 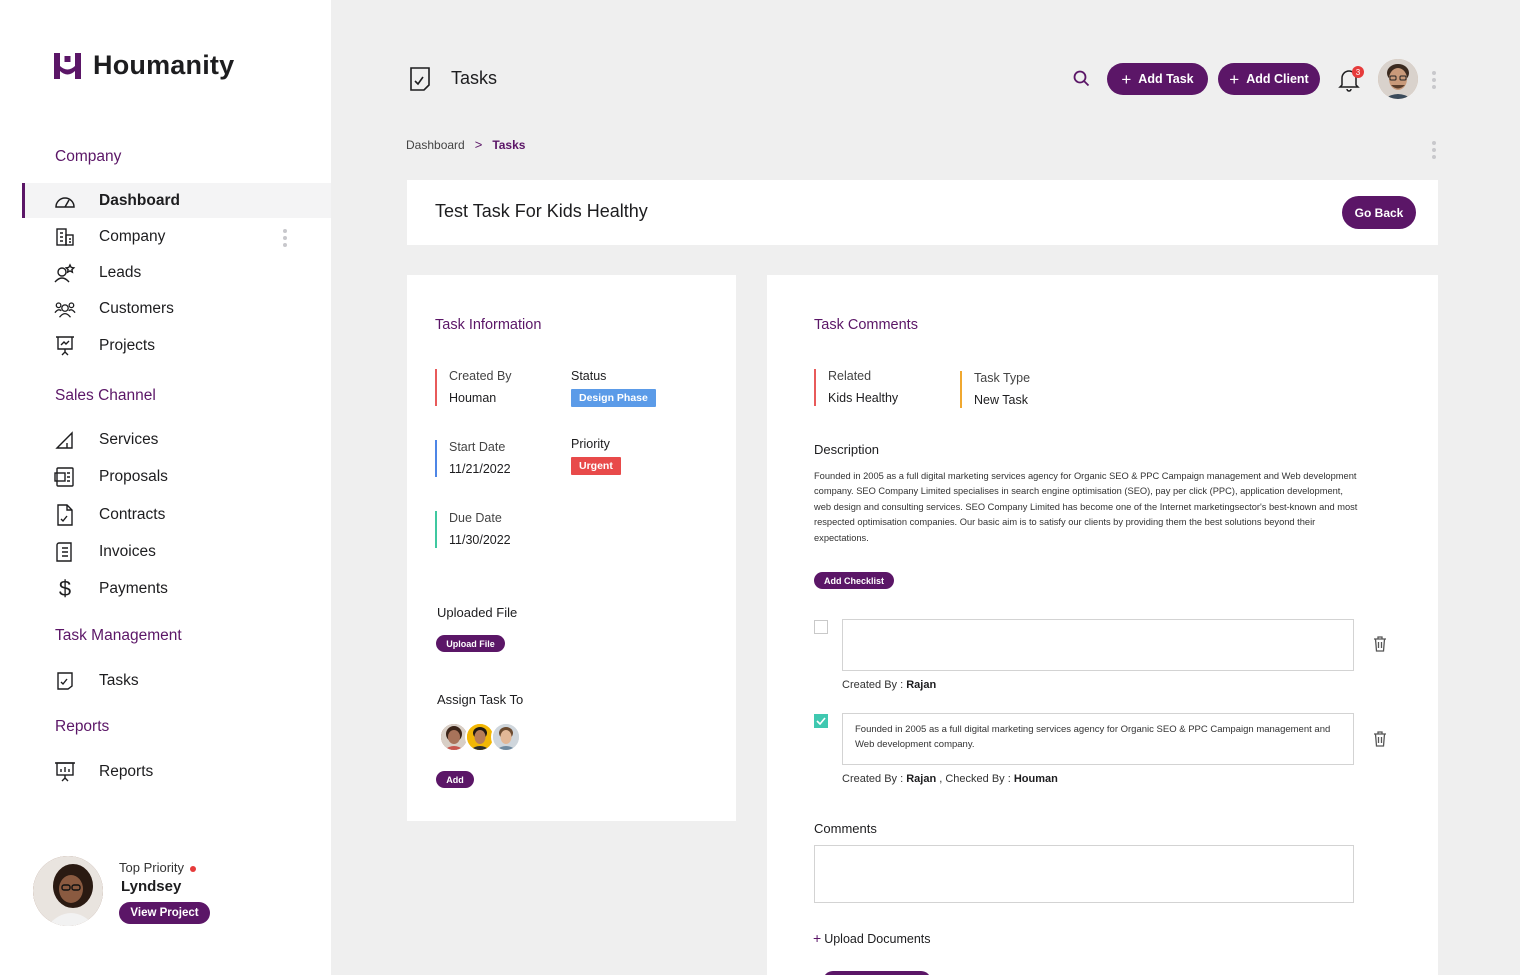 What do you see at coordinates (477, 447) in the screenshot?
I see `start-date-label: Start Date` at bounding box center [477, 447].